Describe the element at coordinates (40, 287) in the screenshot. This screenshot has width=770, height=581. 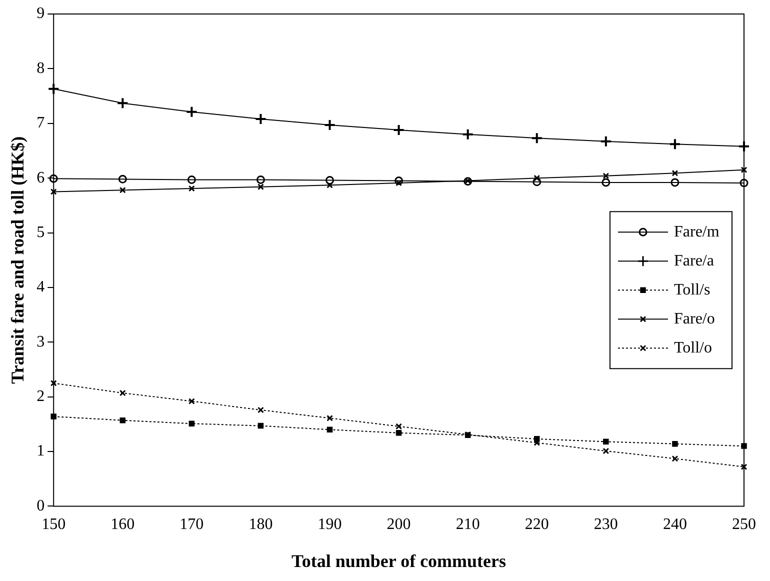
I see `y-tick-label: 4` at that location.